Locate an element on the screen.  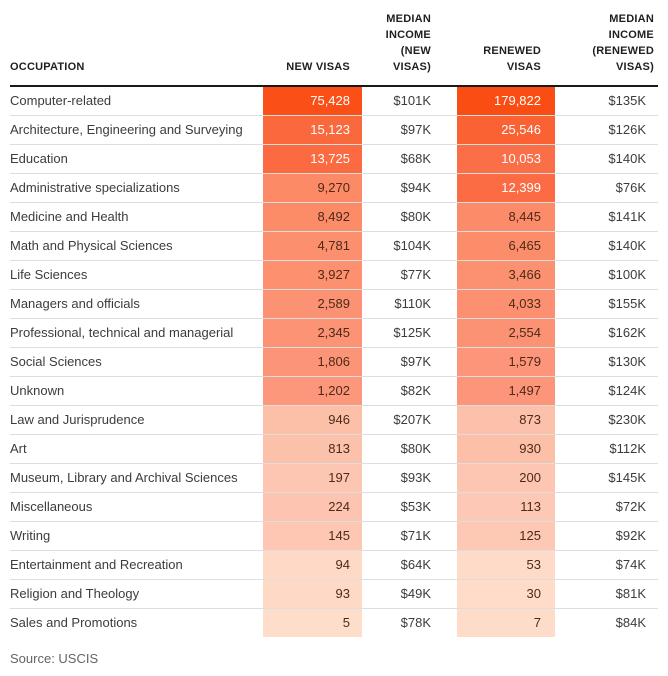
occupation-cell: Unknown is located at coordinates (136, 391).